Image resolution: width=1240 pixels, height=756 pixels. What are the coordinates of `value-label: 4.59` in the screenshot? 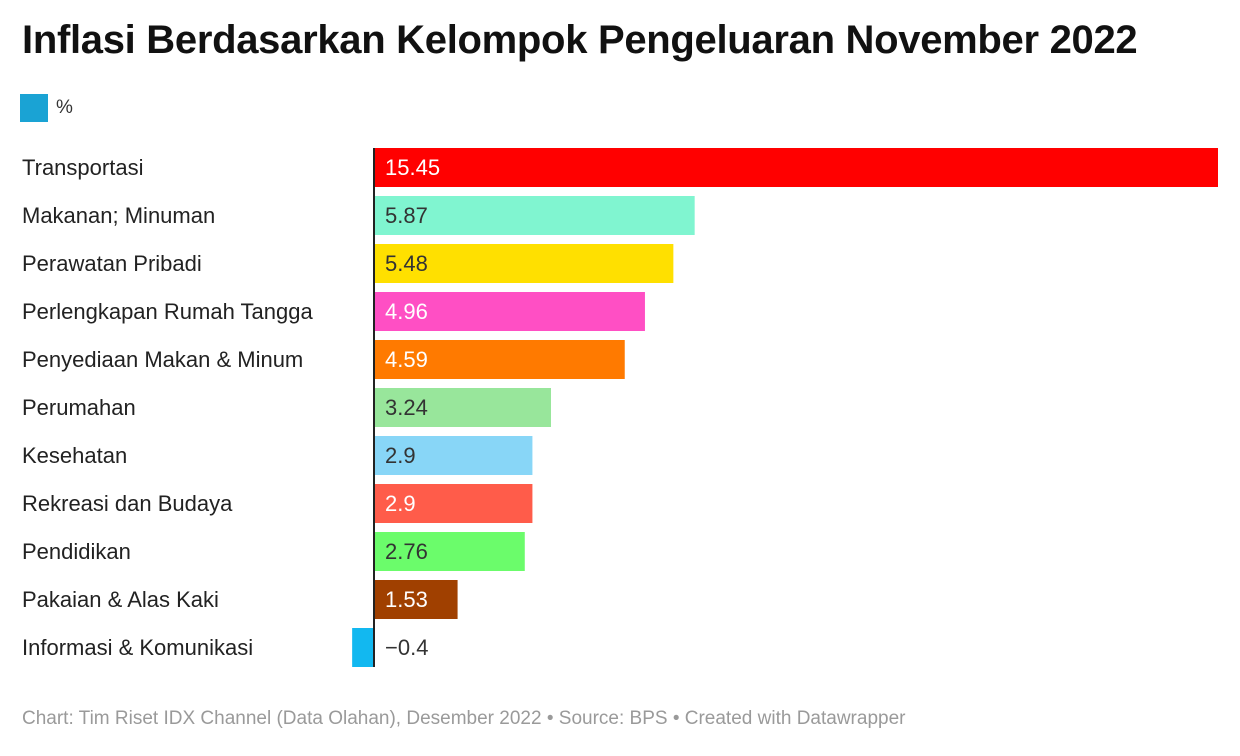 It's located at (406, 359).